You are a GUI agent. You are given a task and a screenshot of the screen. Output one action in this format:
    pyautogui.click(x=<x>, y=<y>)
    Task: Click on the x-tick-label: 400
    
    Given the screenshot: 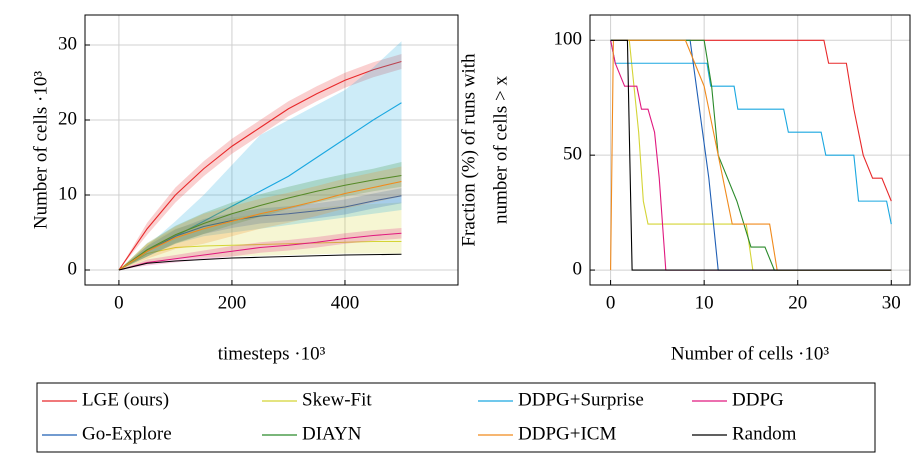 What is the action you would take?
    pyautogui.click(x=345, y=302)
    